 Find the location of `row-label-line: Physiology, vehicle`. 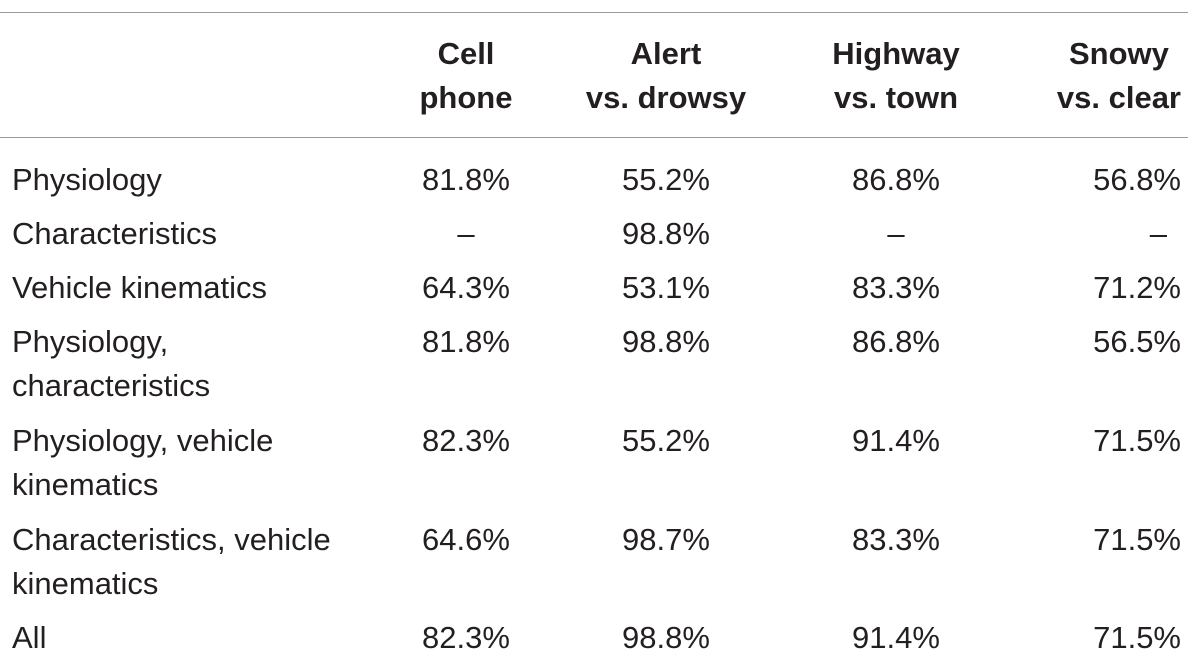

row-label-line: Physiology, vehicle is located at coordinates (143, 440).